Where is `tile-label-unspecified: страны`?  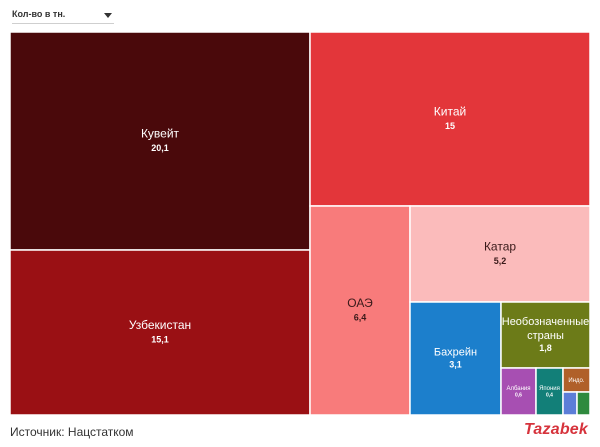 tile-label-unspecified: страны is located at coordinates (545, 336).